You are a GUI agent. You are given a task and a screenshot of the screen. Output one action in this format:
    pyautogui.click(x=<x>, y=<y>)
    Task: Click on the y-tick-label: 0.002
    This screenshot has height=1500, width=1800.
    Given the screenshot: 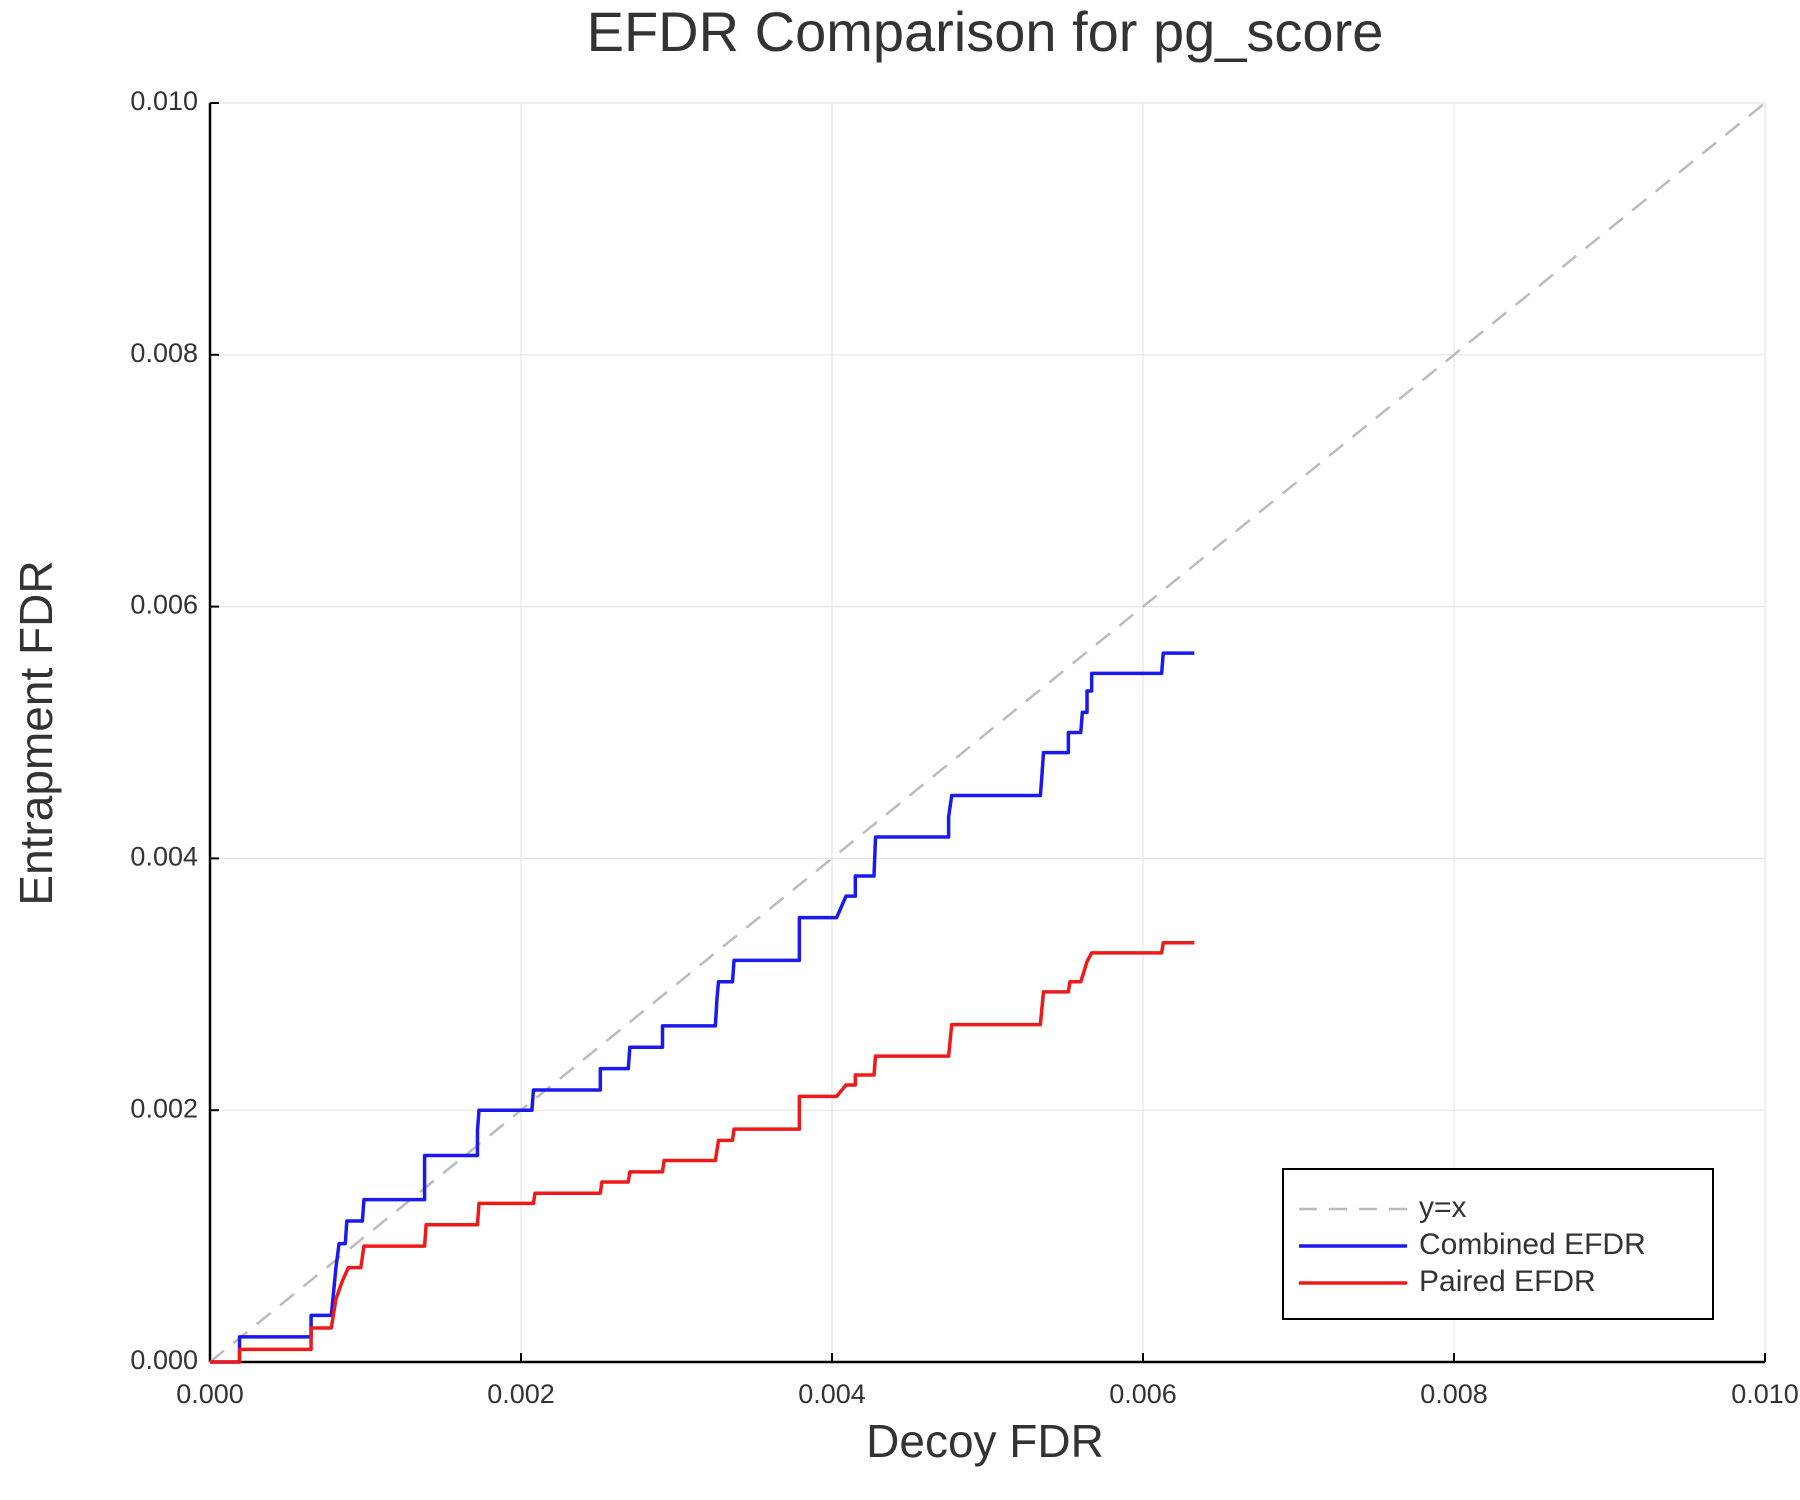 What is the action you would take?
    pyautogui.click(x=164, y=1108)
    